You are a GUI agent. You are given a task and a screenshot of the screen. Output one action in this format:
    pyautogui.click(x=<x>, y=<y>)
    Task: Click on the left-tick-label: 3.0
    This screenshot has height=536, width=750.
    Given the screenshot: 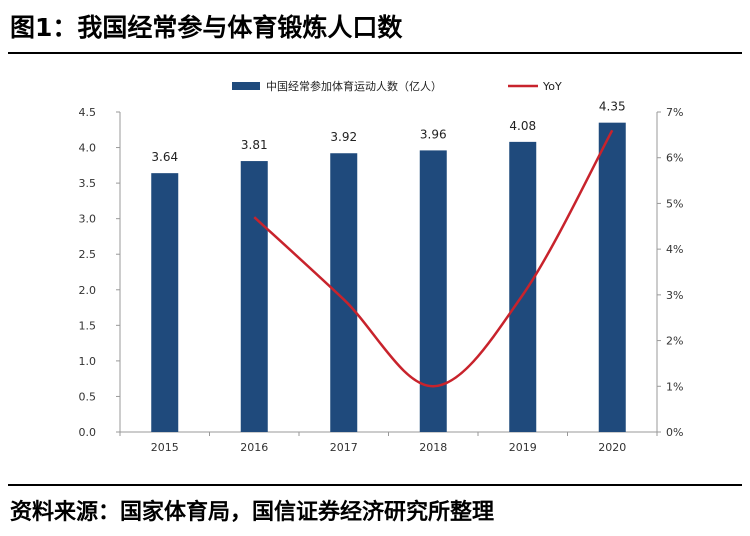 What is the action you would take?
    pyautogui.click(x=88, y=219)
    